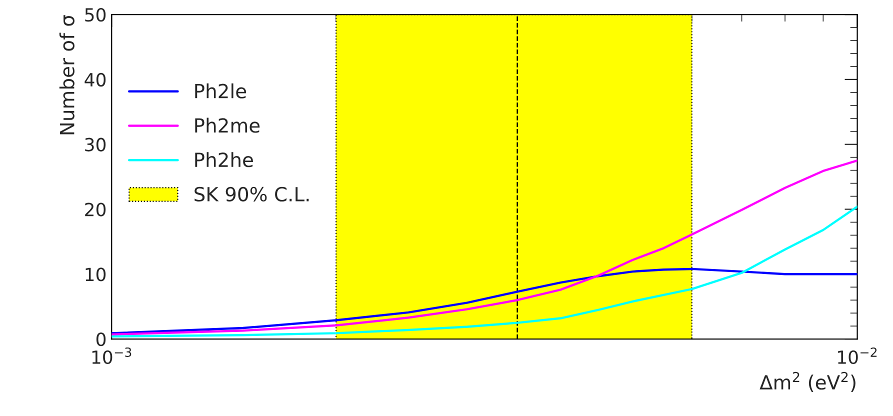 The height and width of the screenshot is (416, 893). What do you see at coordinates (224, 160) in the screenshot?
I see `legend-label: Ph2he` at bounding box center [224, 160].